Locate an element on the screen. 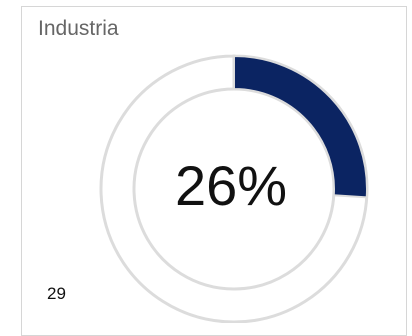  center-value-label: 26% is located at coordinates (231, 185).